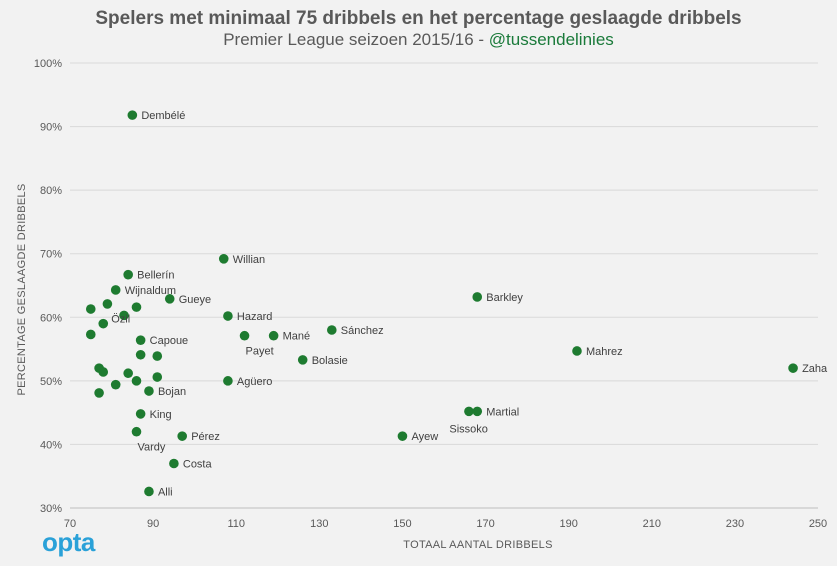  What do you see at coordinates (51, 191) in the screenshot?
I see `y-tick-label: 80%` at bounding box center [51, 191].